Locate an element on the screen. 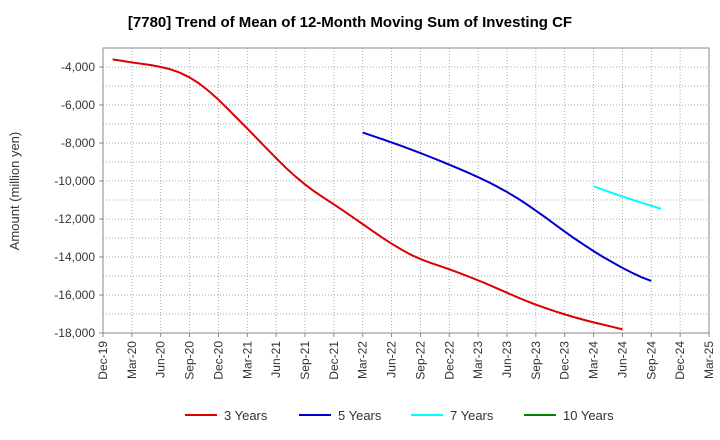  x-tick-label: Mar-25 is located at coordinates (709, 360).